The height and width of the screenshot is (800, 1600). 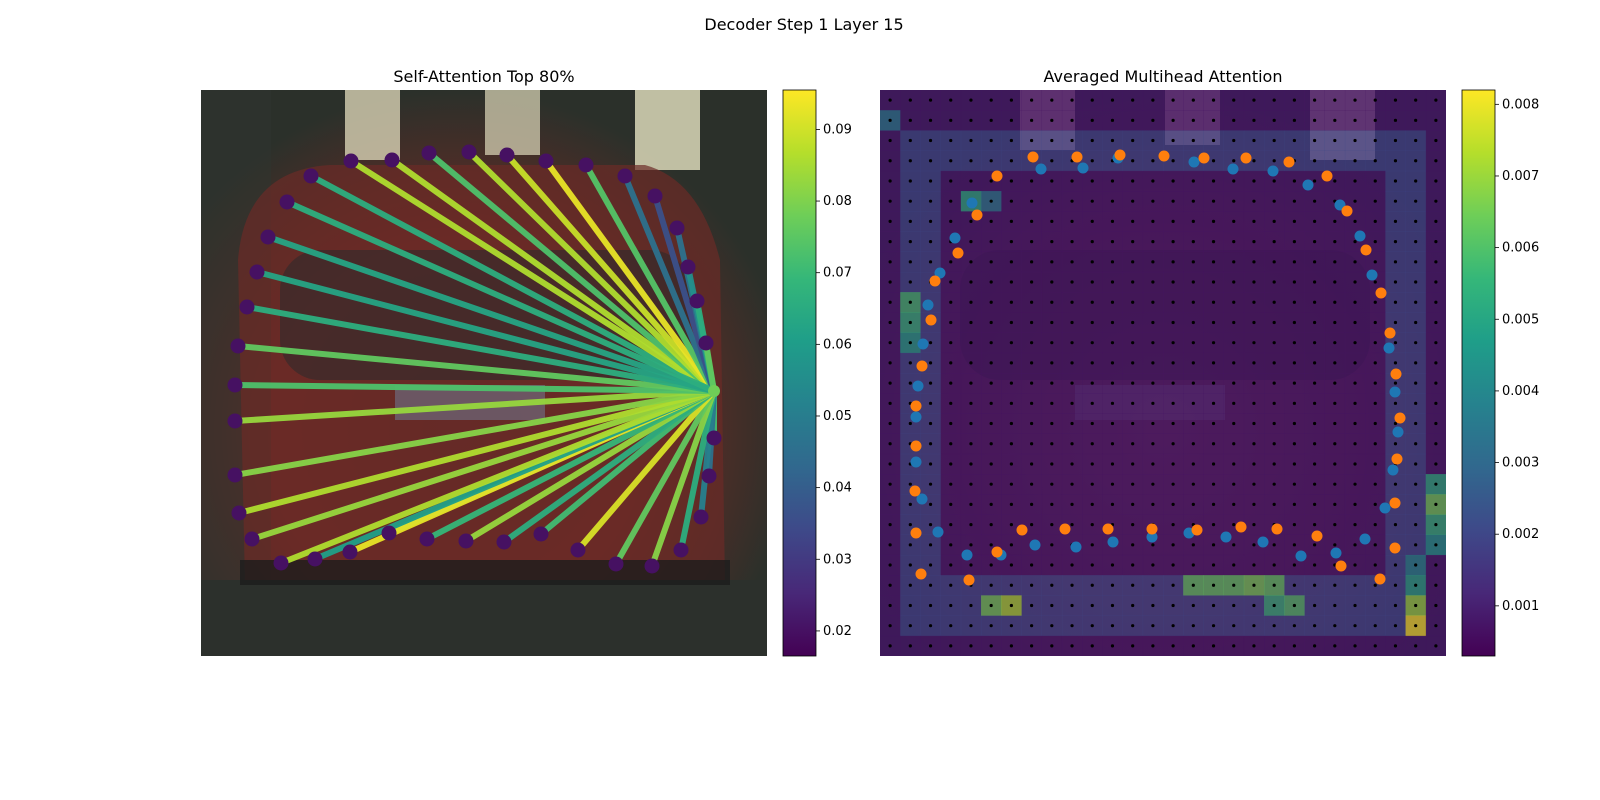 What do you see at coordinates (1478, 373) in the screenshot?
I see `right-colorbar-gradient` at bounding box center [1478, 373].